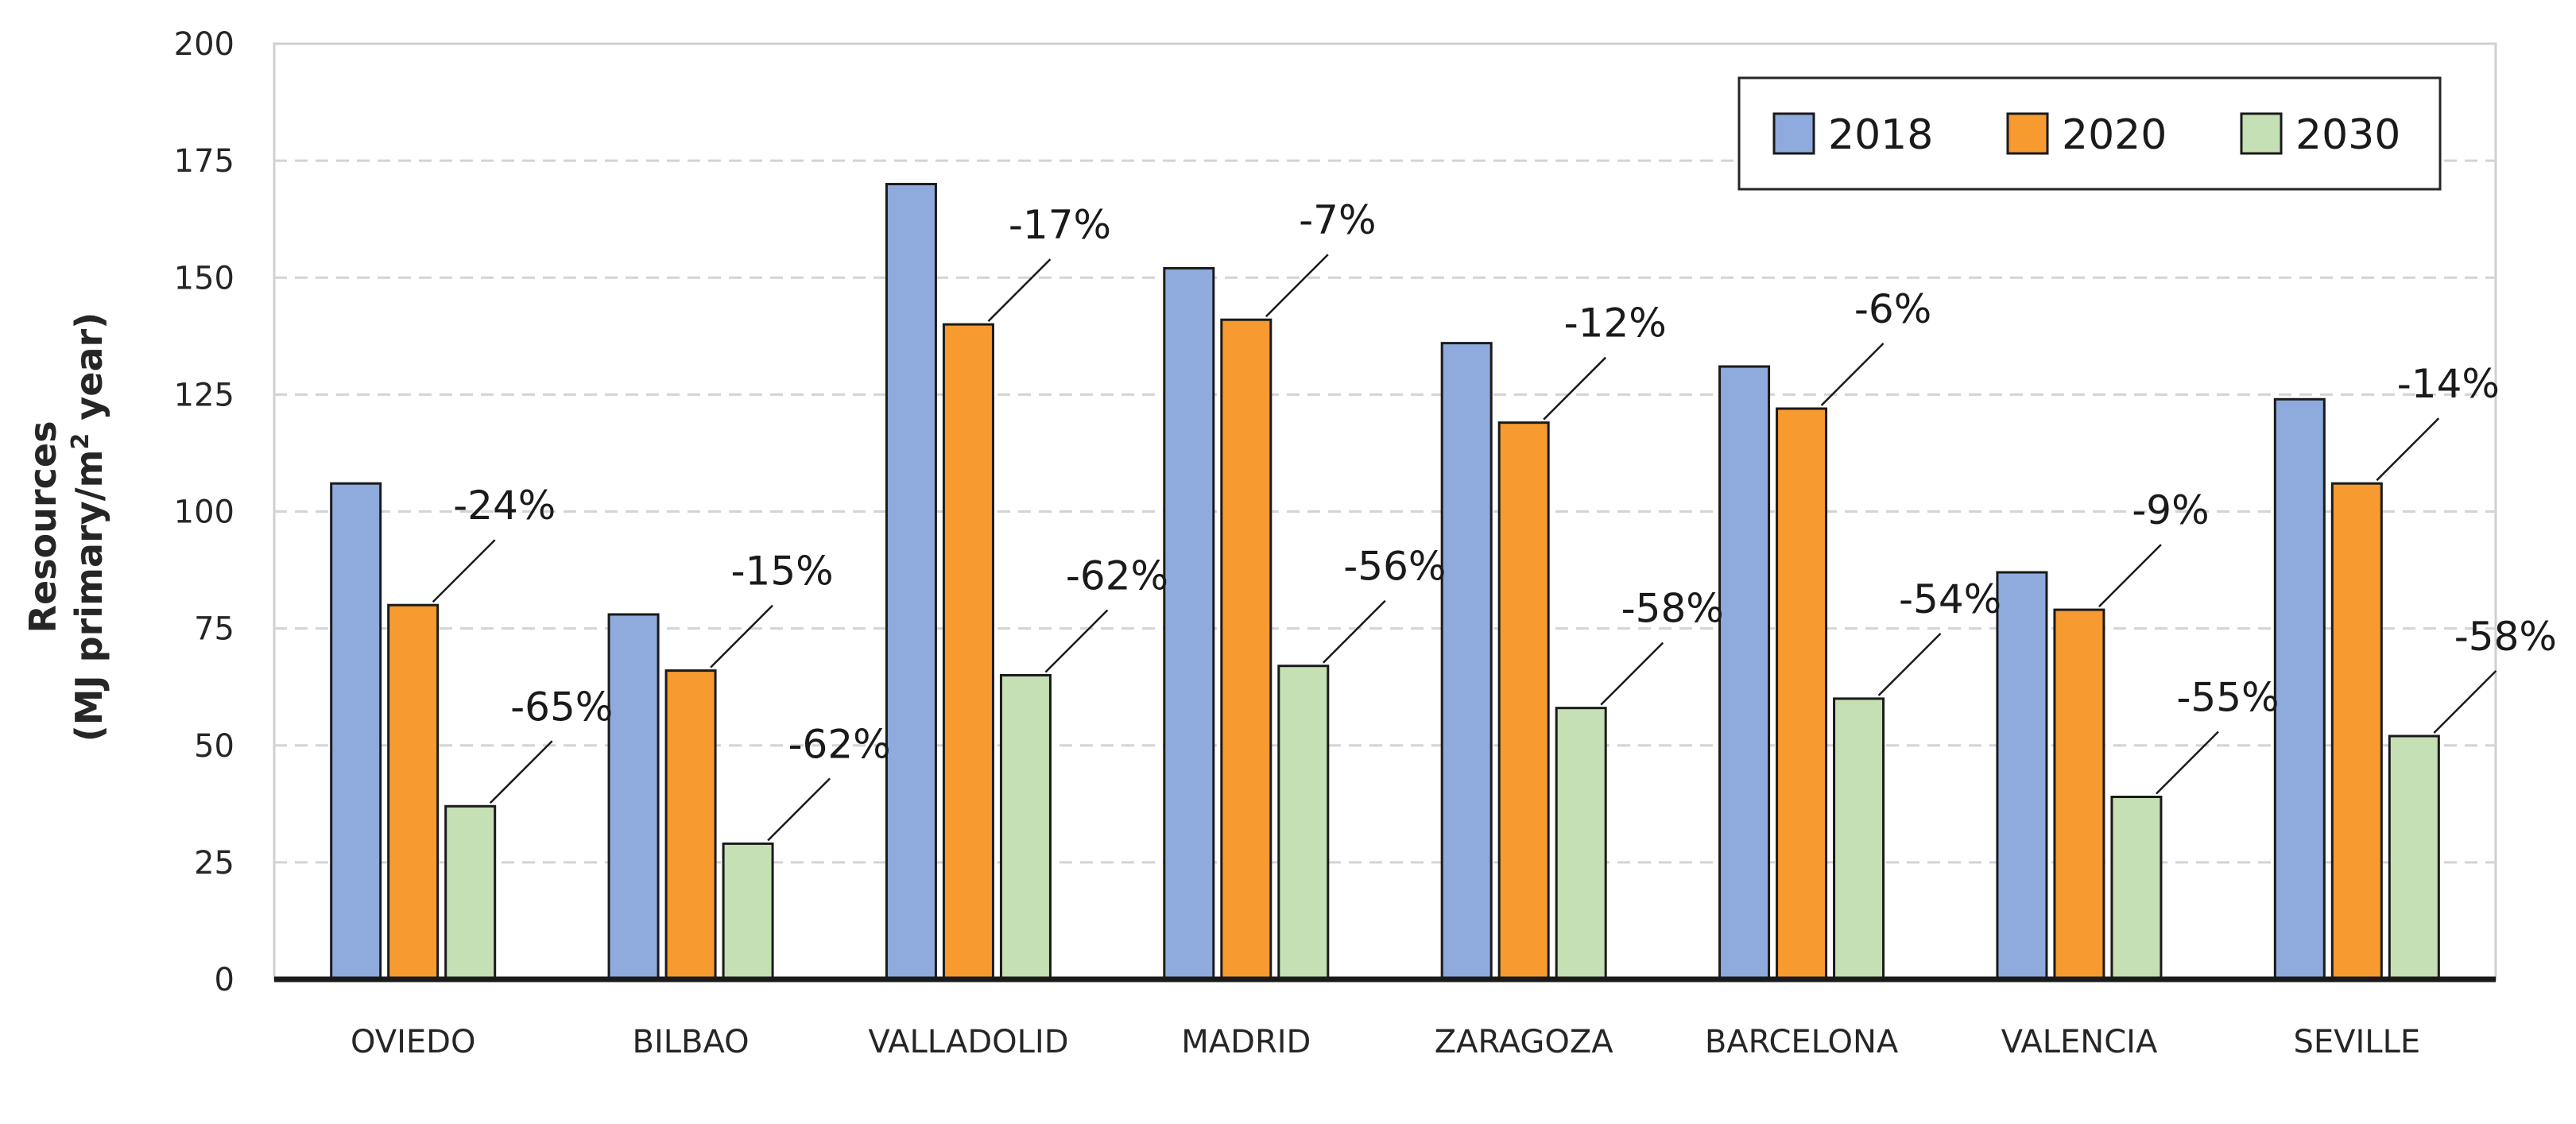 This screenshot has width=2576, height=1124. Describe the element at coordinates (413, 1042) in the screenshot. I see `x-category-label: OVIEDO` at that location.